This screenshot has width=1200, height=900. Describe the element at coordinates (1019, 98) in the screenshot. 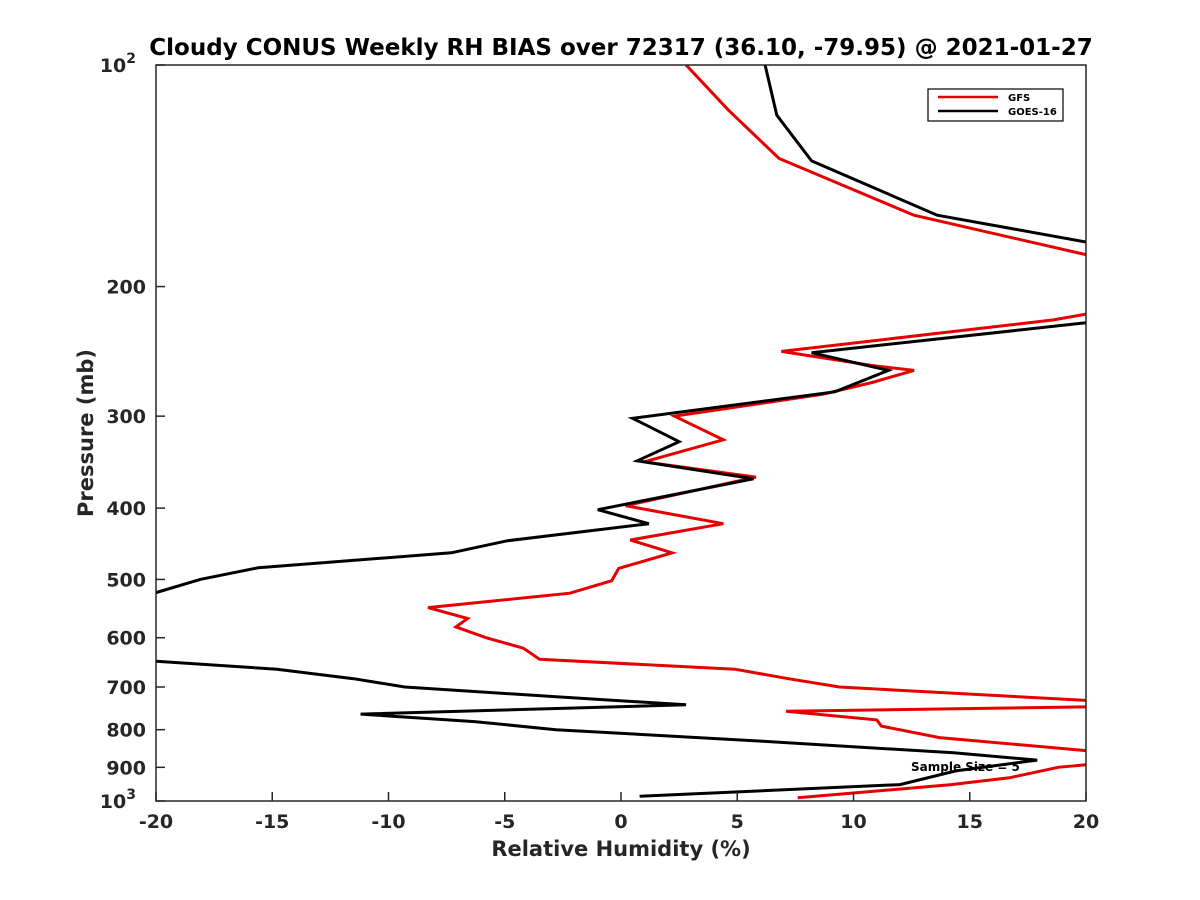

I see `legend-label-gfs: GFS` at that location.